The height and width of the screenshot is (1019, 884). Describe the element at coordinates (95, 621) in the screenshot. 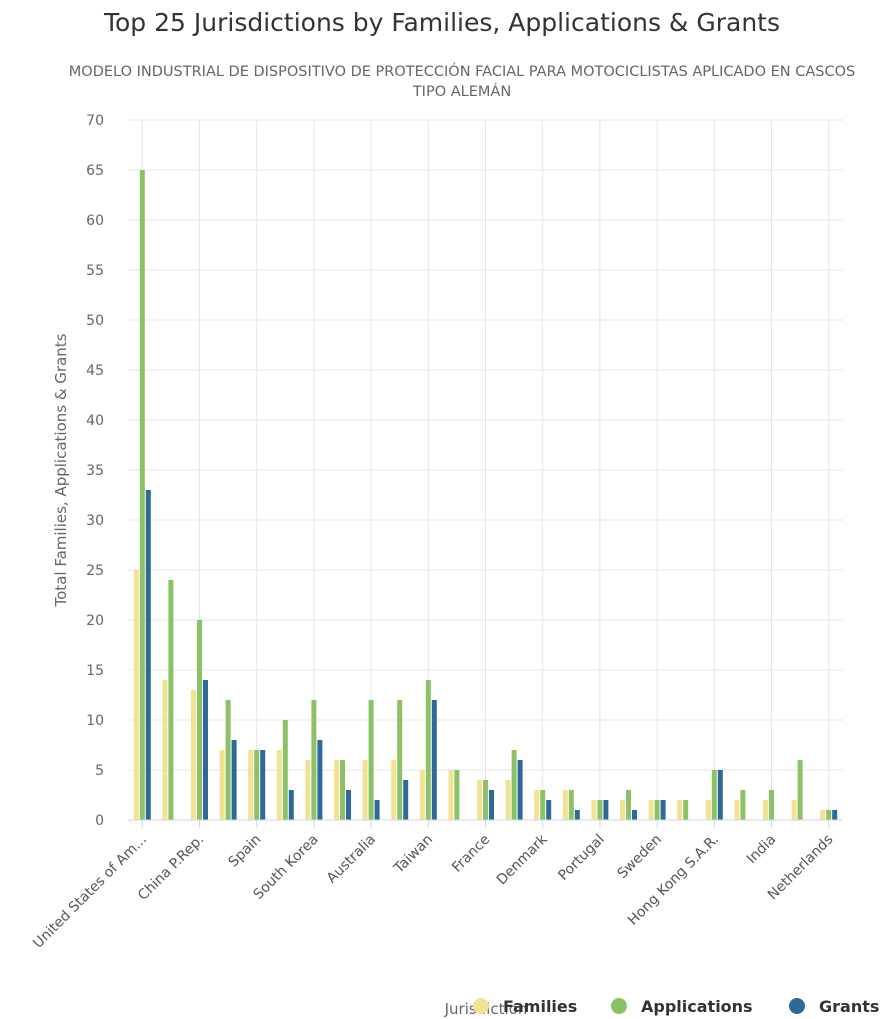

I see `y-tick-label: 20` at that location.